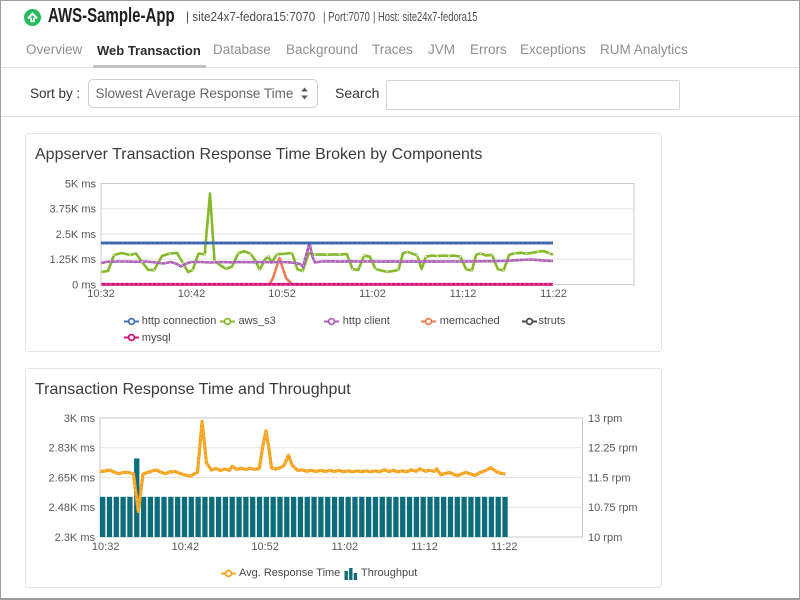 The image size is (800, 600). What do you see at coordinates (76, 235) in the screenshot?
I see `svg-text: 2.5K ms` at bounding box center [76, 235].